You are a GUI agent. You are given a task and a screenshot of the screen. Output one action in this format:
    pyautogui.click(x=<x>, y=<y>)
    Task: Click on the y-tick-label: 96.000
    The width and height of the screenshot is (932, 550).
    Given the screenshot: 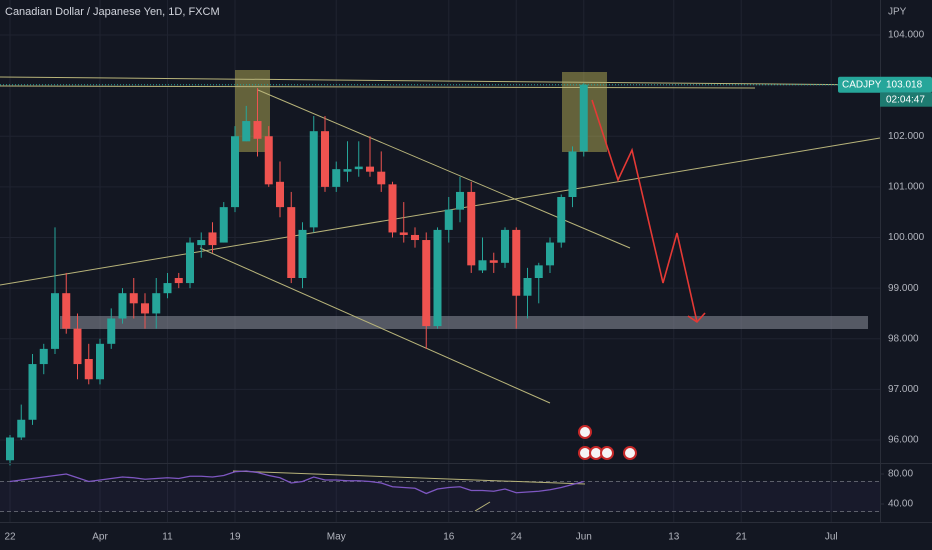 What is the action you would take?
    pyautogui.click(x=903, y=440)
    